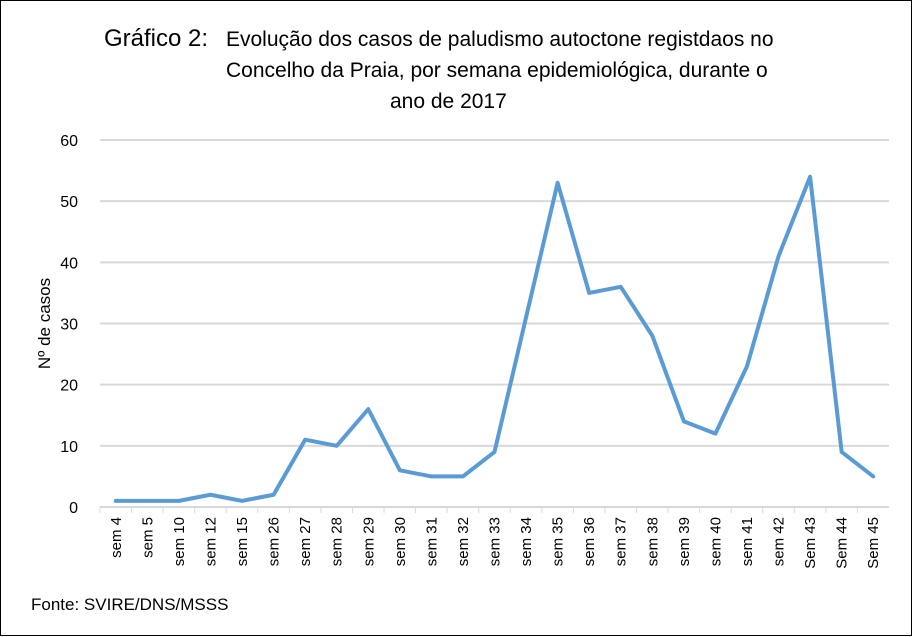 The width and height of the screenshot is (912, 637). What do you see at coordinates (69, 386) in the screenshot?
I see `y-tick-label: 20` at bounding box center [69, 386].